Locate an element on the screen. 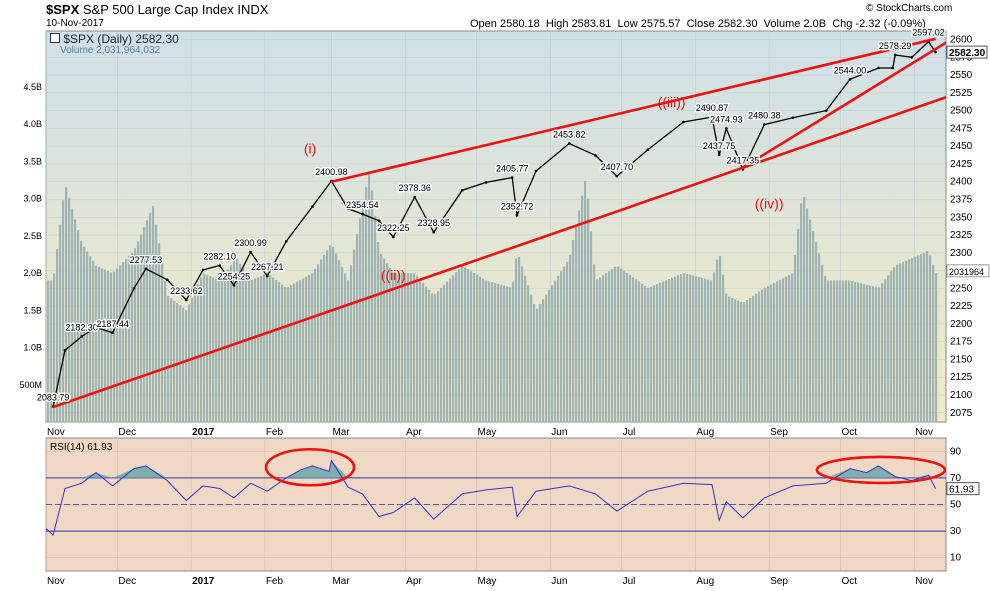 Image resolution: width=990 pixels, height=591 pixels. x-tick-label-top: Dec is located at coordinates (127, 432).